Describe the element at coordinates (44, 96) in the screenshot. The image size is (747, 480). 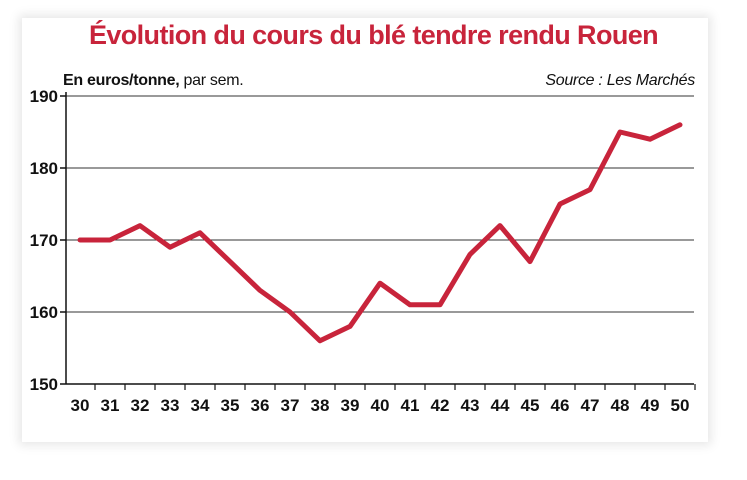
I see `y-tick-label: 190` at that location.